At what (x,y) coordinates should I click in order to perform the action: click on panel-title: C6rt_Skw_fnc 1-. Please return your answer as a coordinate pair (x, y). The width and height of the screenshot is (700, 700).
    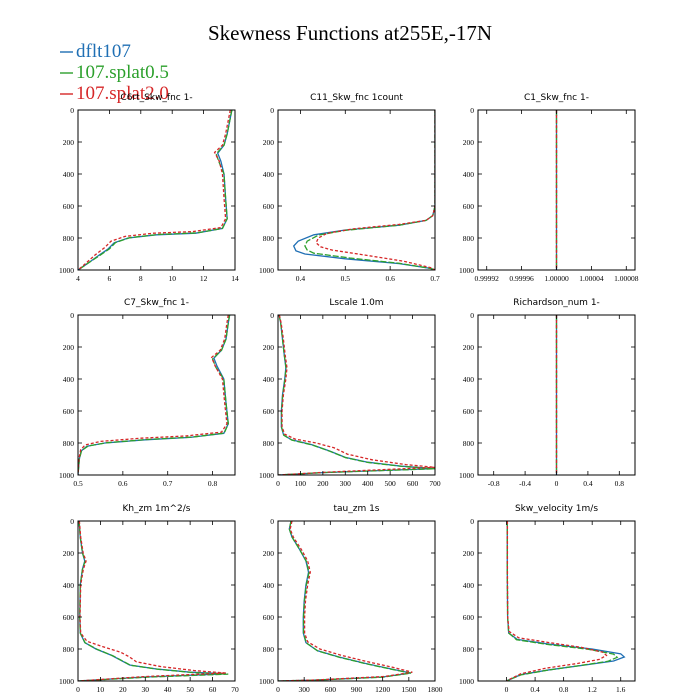
    Looking at the image, I should click on (156, 98).